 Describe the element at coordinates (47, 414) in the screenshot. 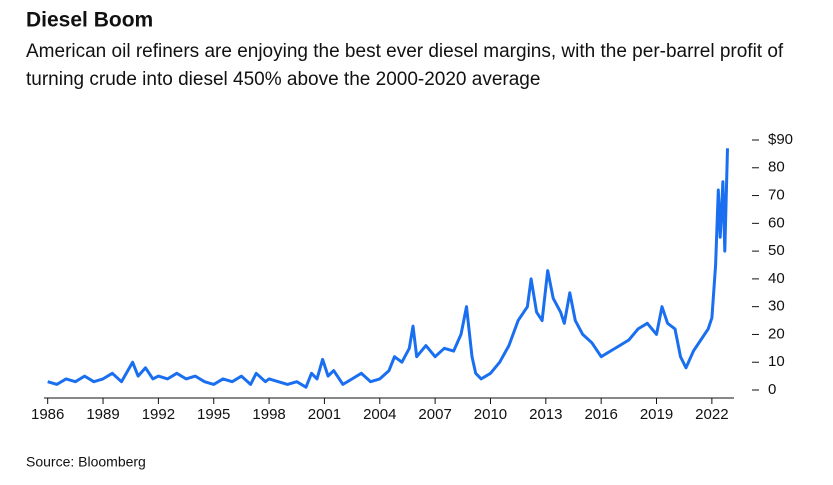

I see `x-tick-label: 1986` at that location.